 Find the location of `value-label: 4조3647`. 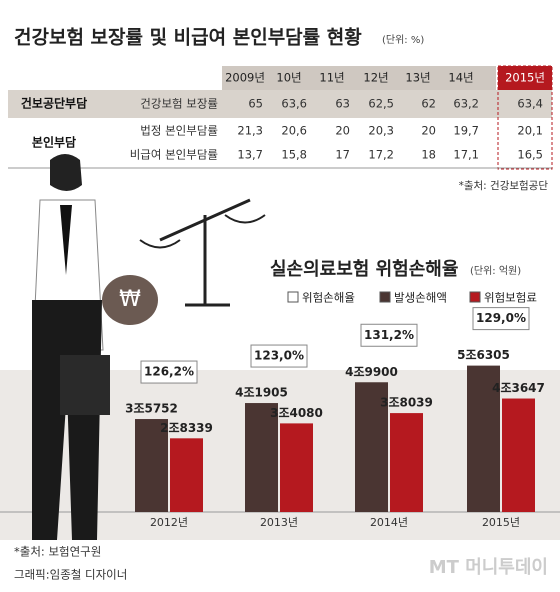

value-label: 4조3647 is located at coordinates (518, 388).